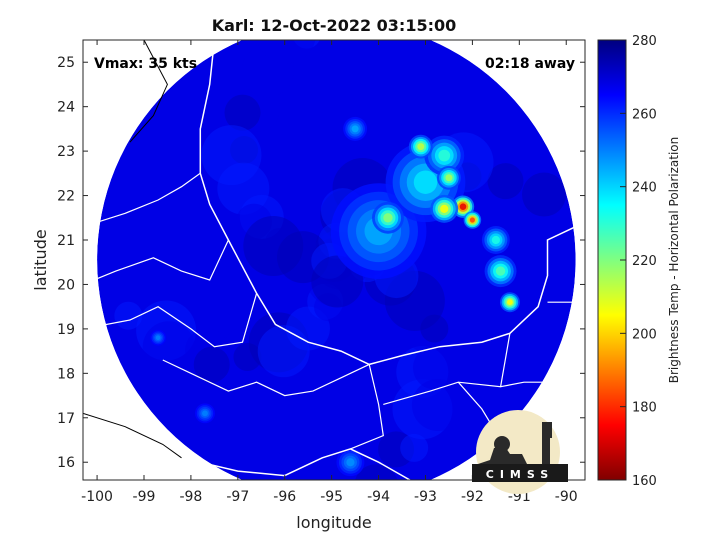  Describe the element at coordinates (66, 241) in the screenshot. I see `y-tick-label: 21` at that location.